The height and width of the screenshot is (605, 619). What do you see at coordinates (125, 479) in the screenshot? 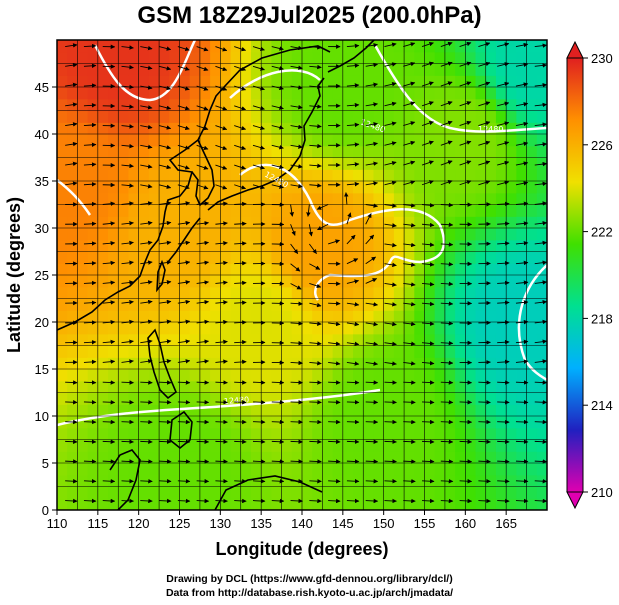
I see `coast-borneo` at bounding box center [125, 479].